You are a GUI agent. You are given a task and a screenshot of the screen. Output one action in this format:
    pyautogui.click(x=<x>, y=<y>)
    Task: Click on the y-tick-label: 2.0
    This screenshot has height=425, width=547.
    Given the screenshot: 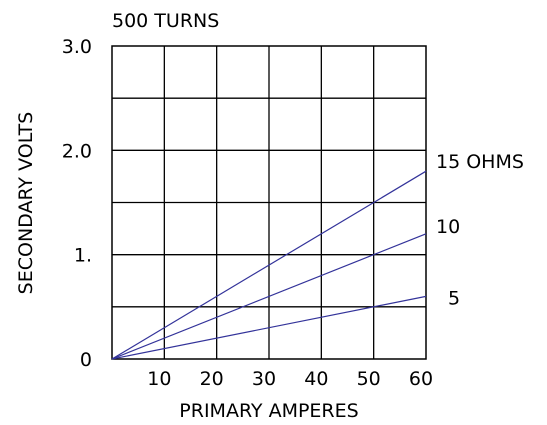 What is the action you would take?
    pyautogui.click(x=77, y=151)
    